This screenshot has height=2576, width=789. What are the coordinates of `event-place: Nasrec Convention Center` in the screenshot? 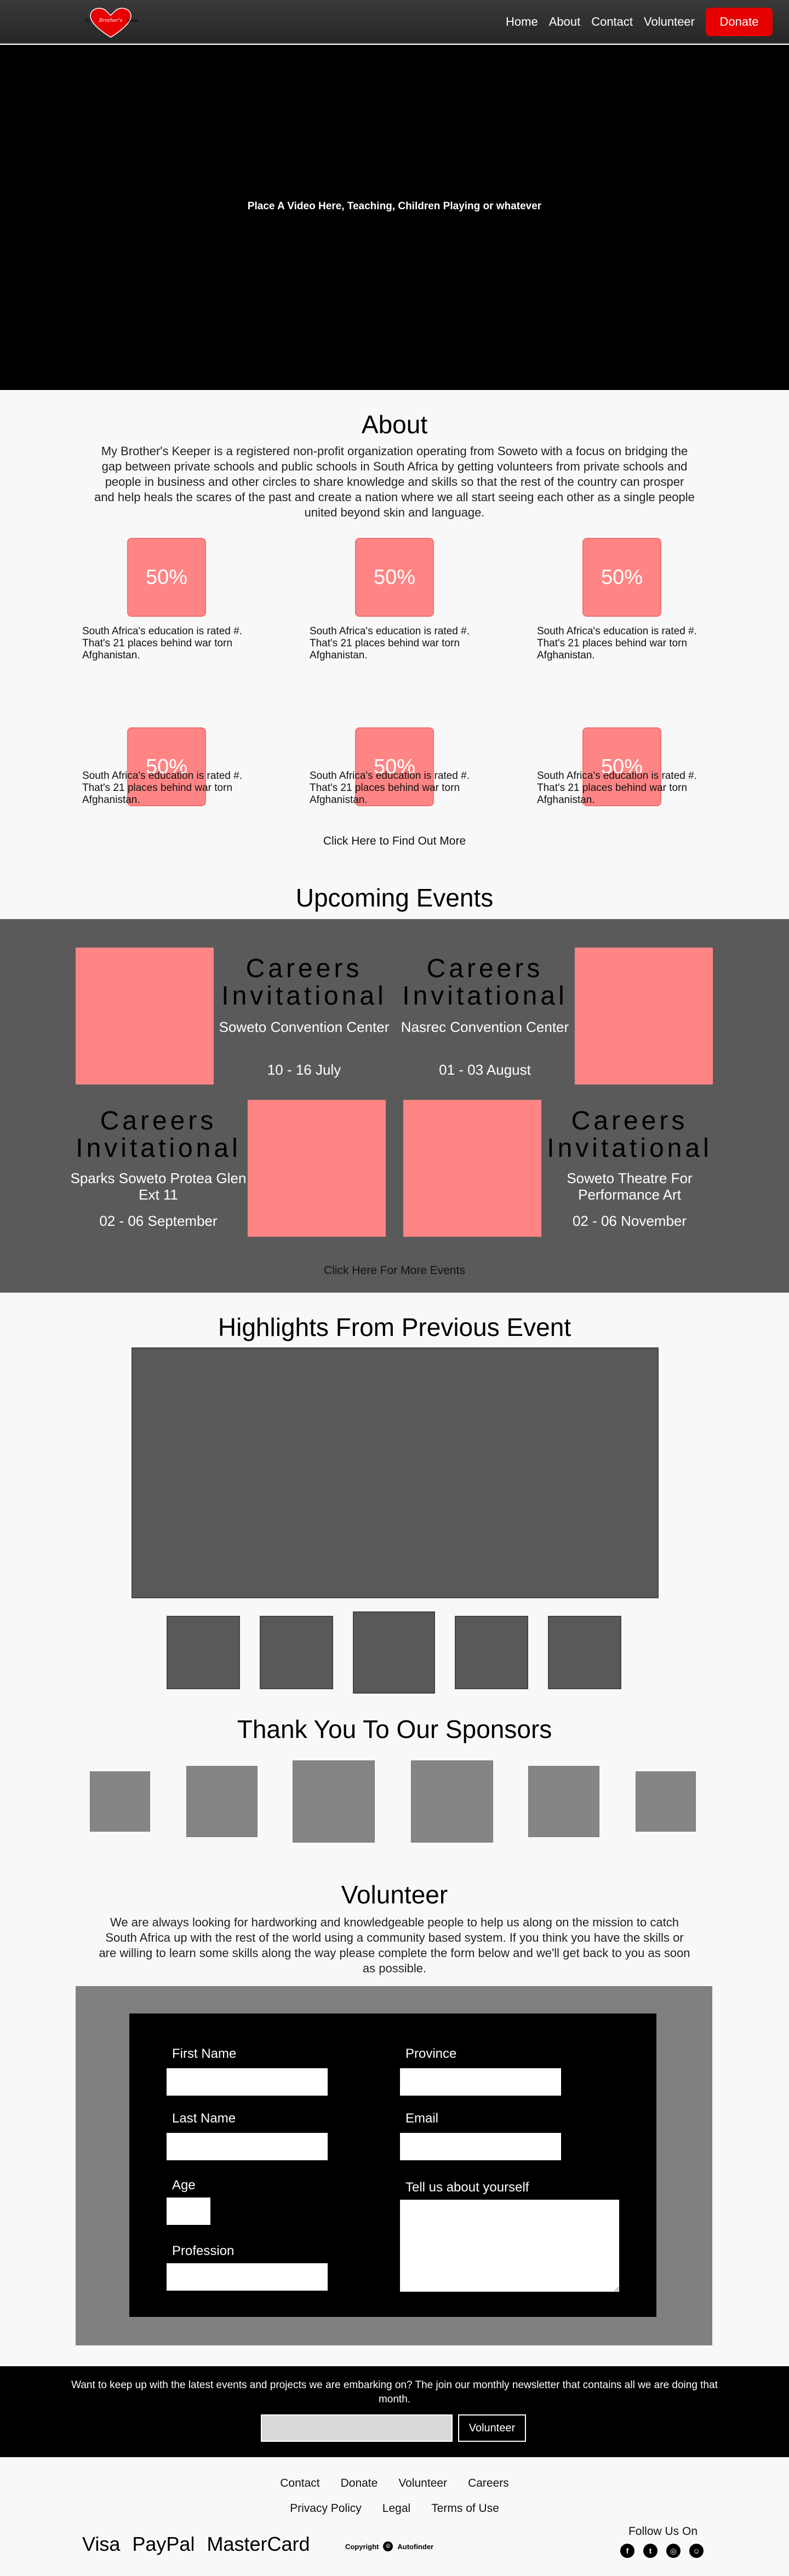 It's located at (485, 1027).